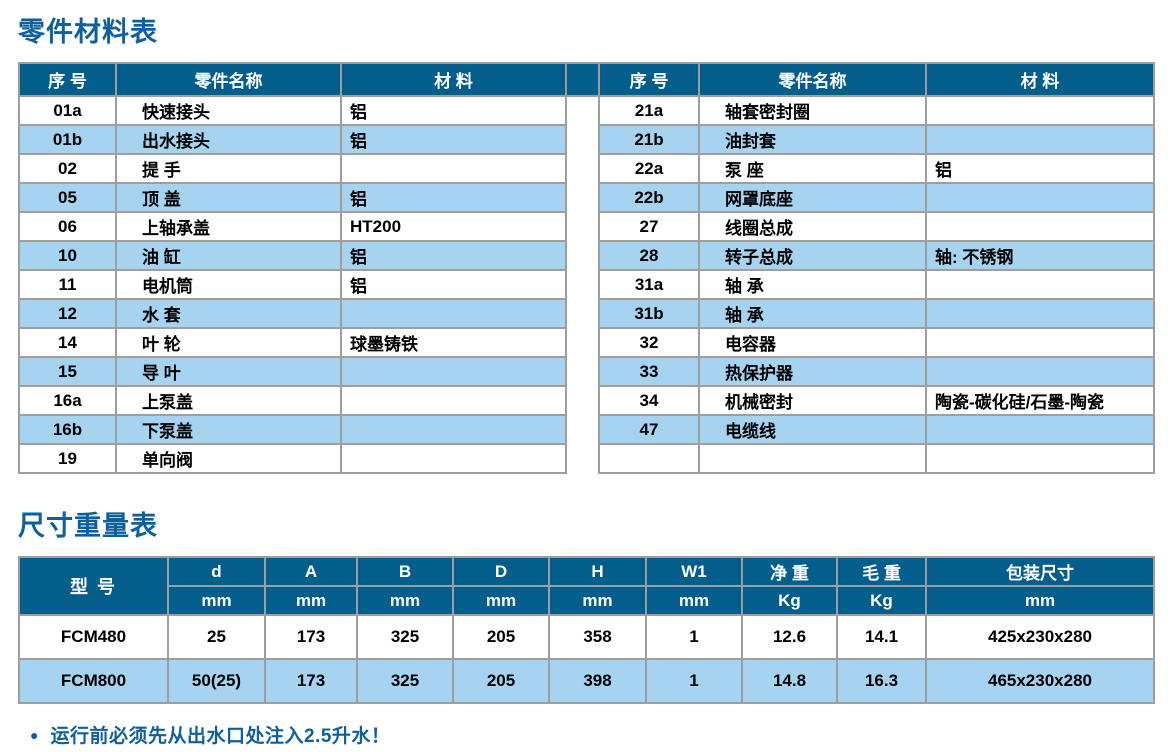 The image size is (1172, 752). Describe the element at coordinates (93, 681) in the screenshot. I see `model-name: FCM800` at that location.